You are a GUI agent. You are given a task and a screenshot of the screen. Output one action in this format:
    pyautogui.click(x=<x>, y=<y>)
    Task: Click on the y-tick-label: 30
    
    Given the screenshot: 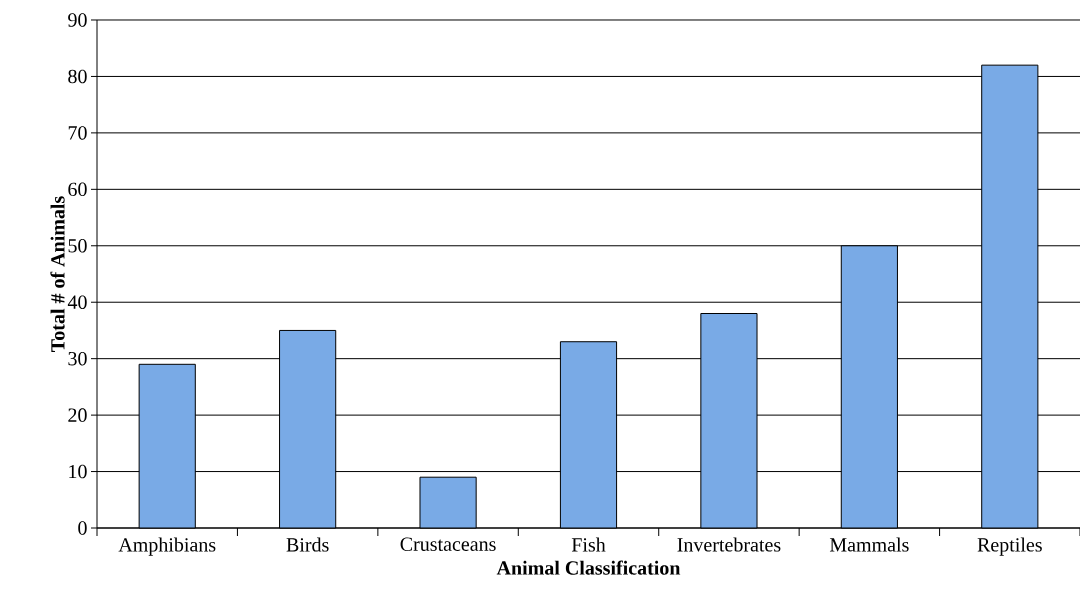 What is the action you would take?
    pyautogui.click(x=77, y=358)
    